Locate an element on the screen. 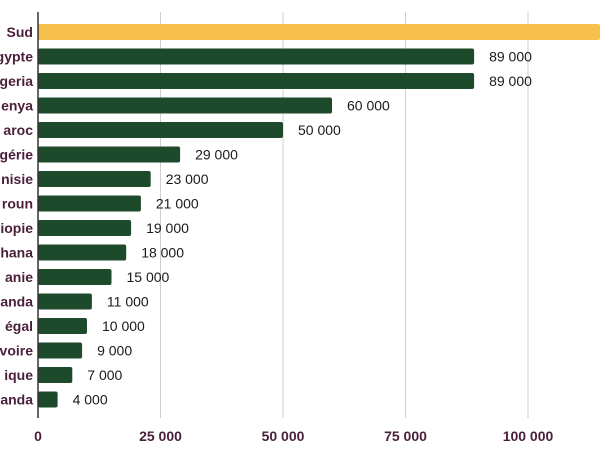  value-label: 7 000 is located at coordinates (104, 375).